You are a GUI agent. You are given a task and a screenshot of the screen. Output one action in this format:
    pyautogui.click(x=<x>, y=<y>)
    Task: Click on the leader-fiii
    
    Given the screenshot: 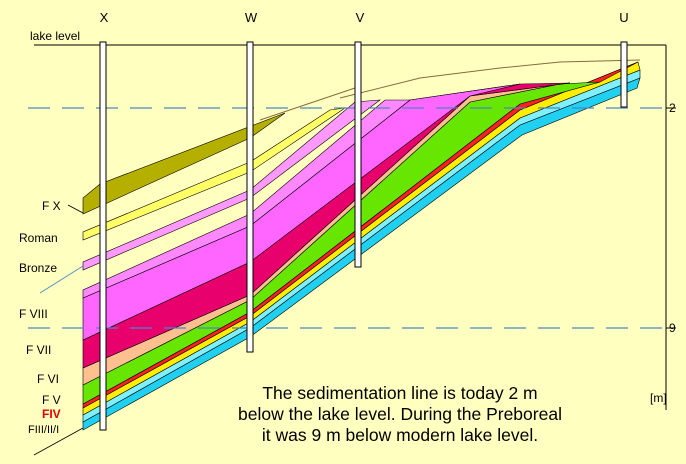 What is the action you would take?
    pyautogui.click(x=58, y=441)
    